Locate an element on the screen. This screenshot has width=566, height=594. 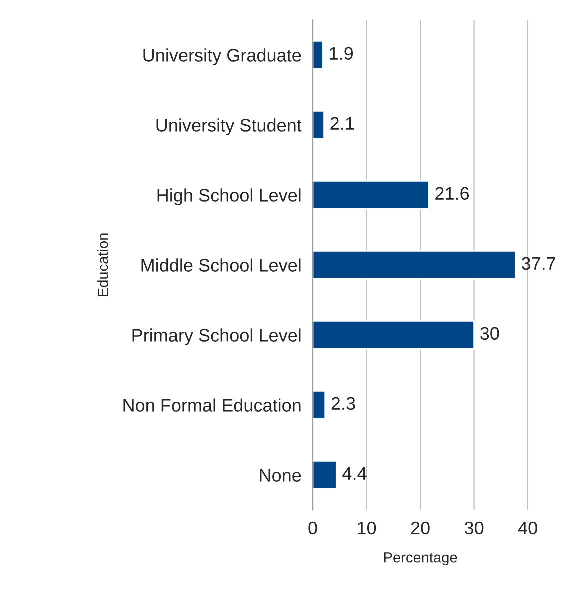
y-axis-title: Education is located at coordinates (103, 265).